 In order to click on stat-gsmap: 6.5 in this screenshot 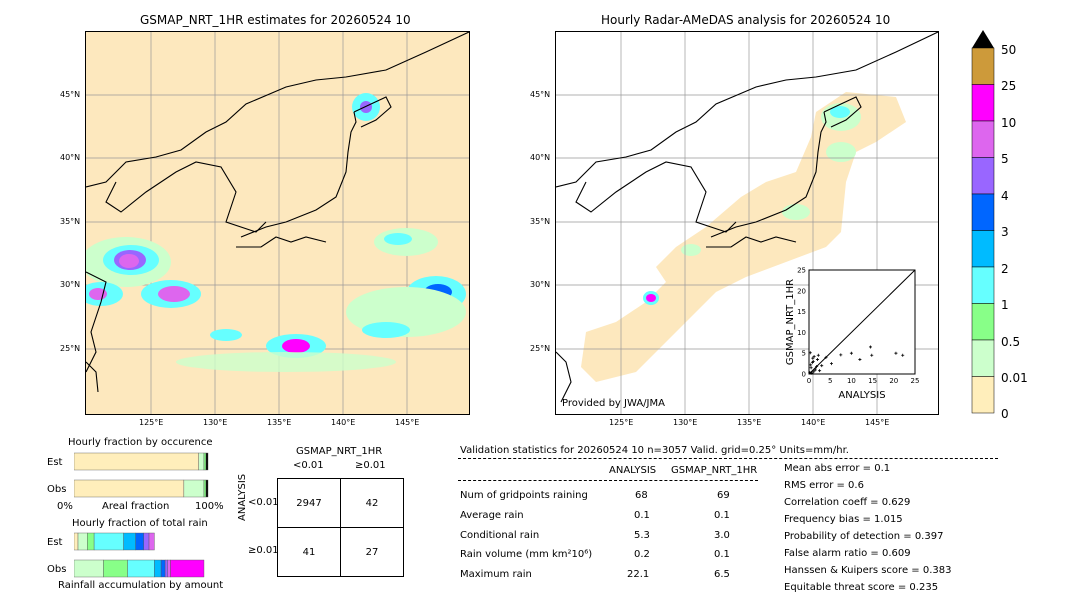, I will do `click(722, 574)`.